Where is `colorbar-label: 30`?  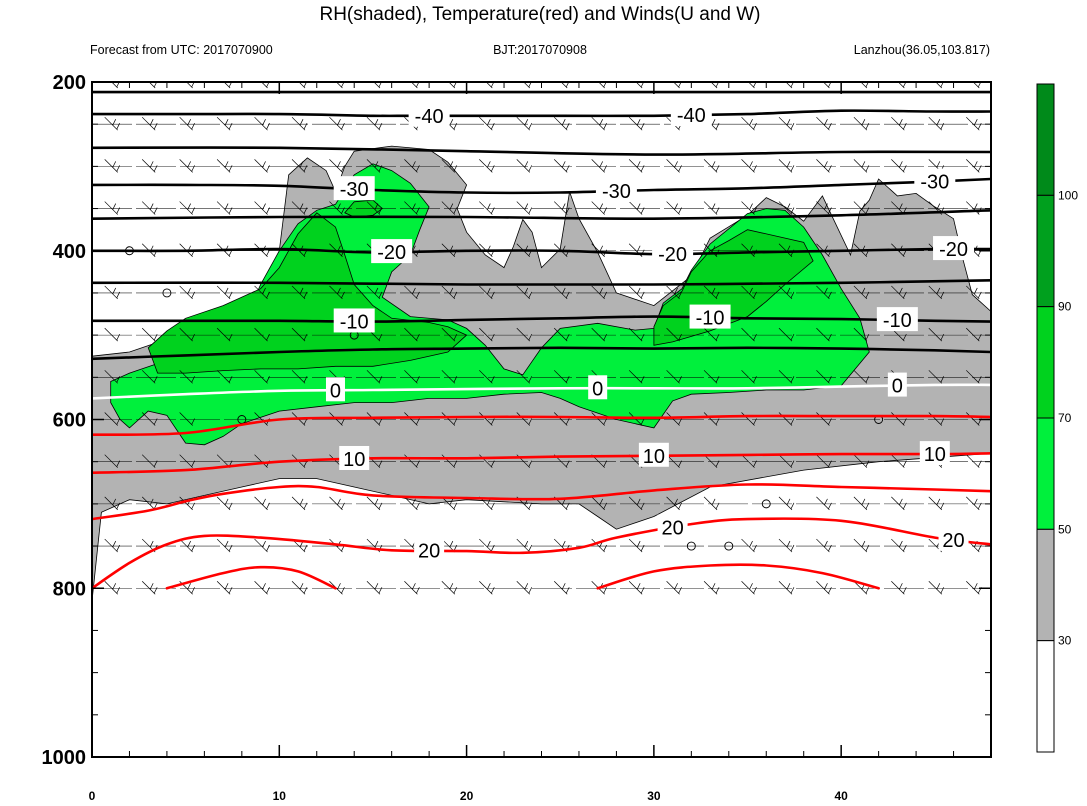 colorbar-label: 30 is located at coordinates (1065, 641).